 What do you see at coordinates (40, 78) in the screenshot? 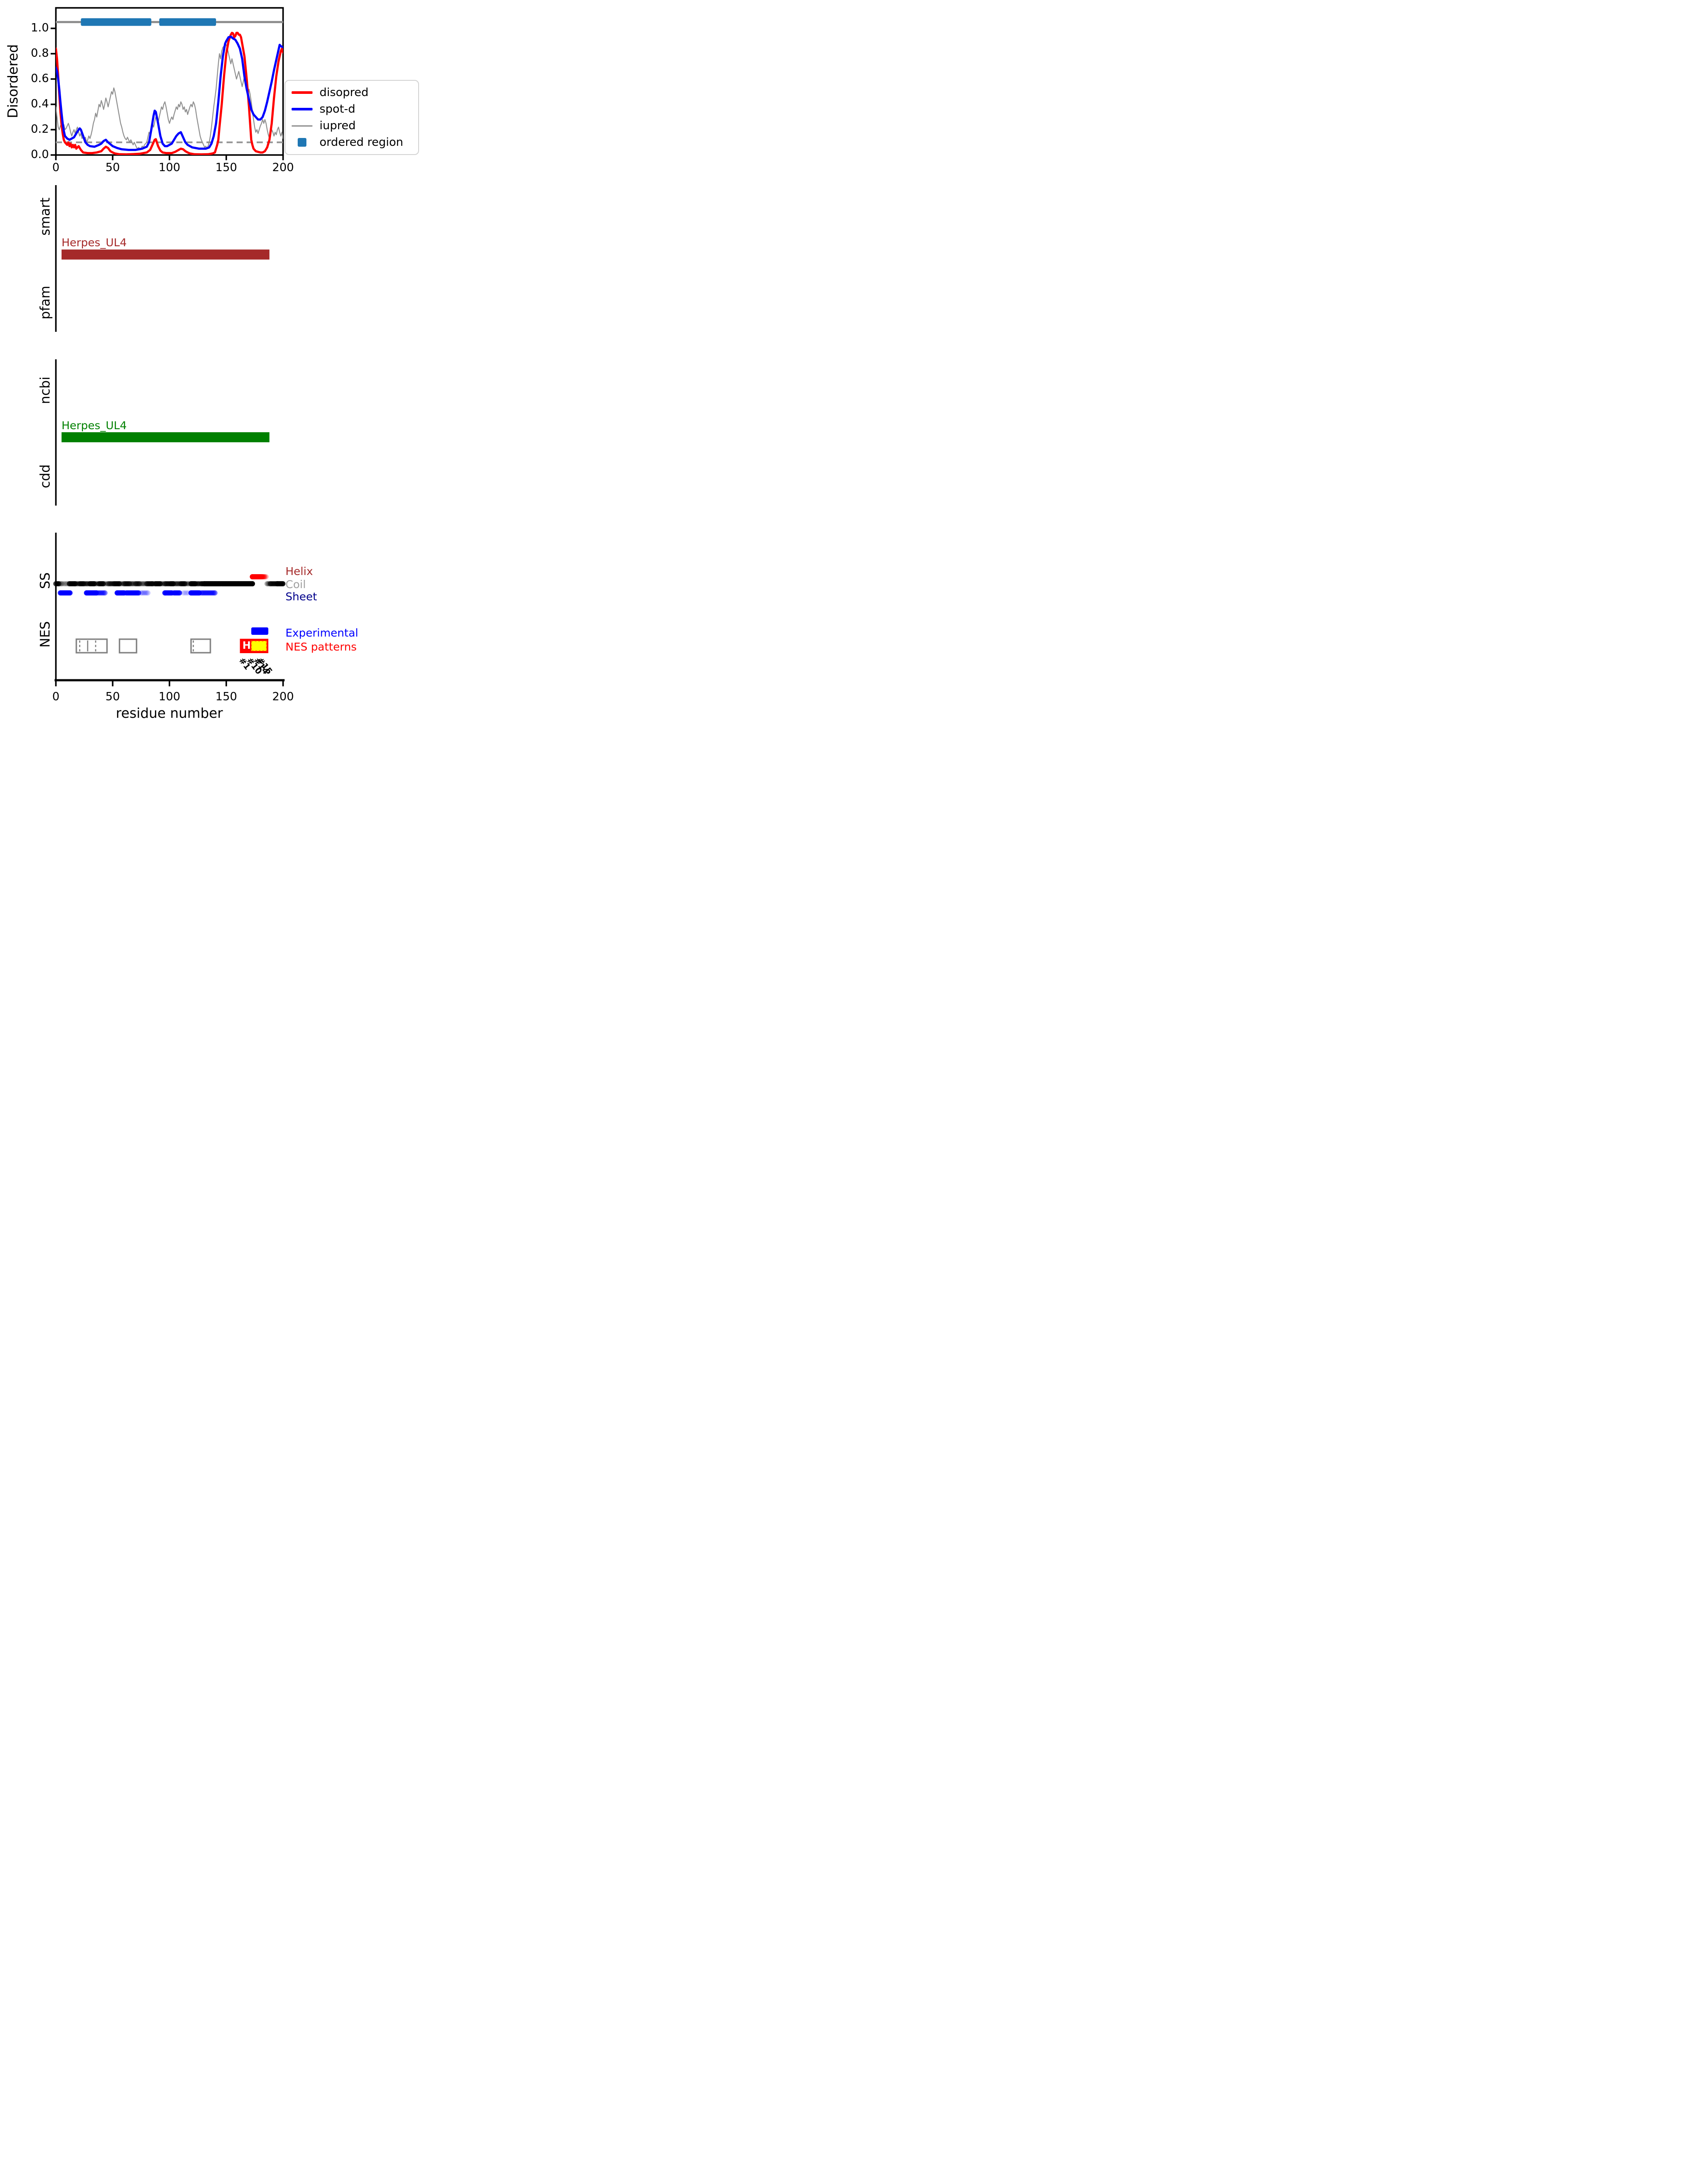
I see `ytick-label: 0.6` at bounding box center [40, 78].